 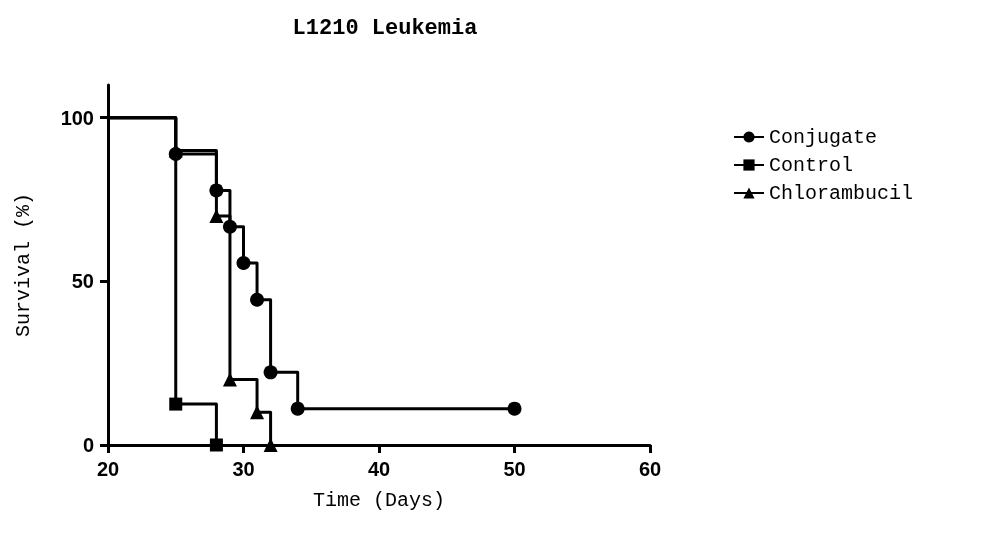 What do you see at coordinates (379, 469) in the screenshot?
I see `x-tick-label: 40` at bounding box center [379, 469].